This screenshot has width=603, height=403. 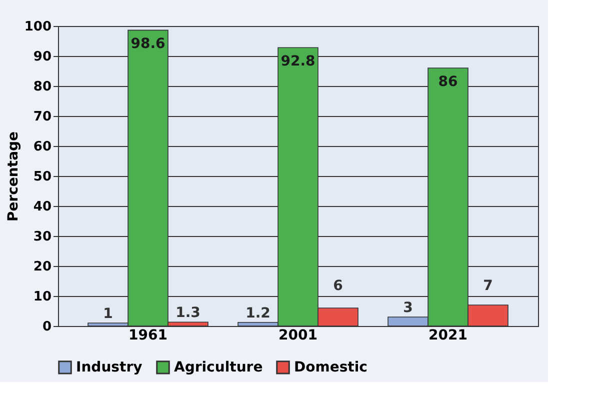 What do you see at coordinates (42, 177) in the screenshot?
I see `y-tick-label: 50` at bounding box center [42, 177].